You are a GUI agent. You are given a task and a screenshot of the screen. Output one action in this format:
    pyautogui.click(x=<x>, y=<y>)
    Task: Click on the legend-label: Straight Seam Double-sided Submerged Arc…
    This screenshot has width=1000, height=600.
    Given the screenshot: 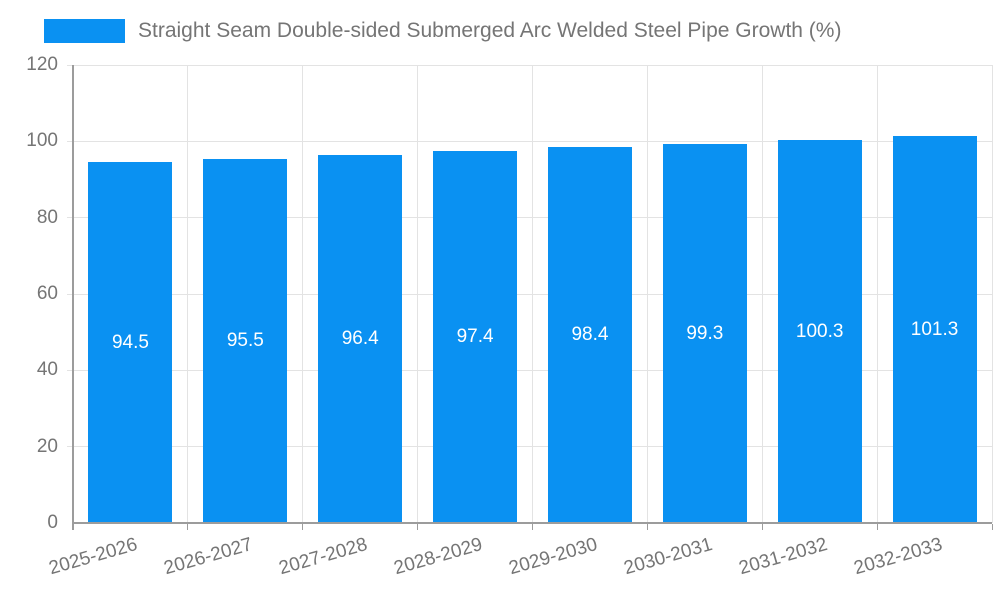 What is the action you would take?
    pyautogui.click(x=490, y=30)
    